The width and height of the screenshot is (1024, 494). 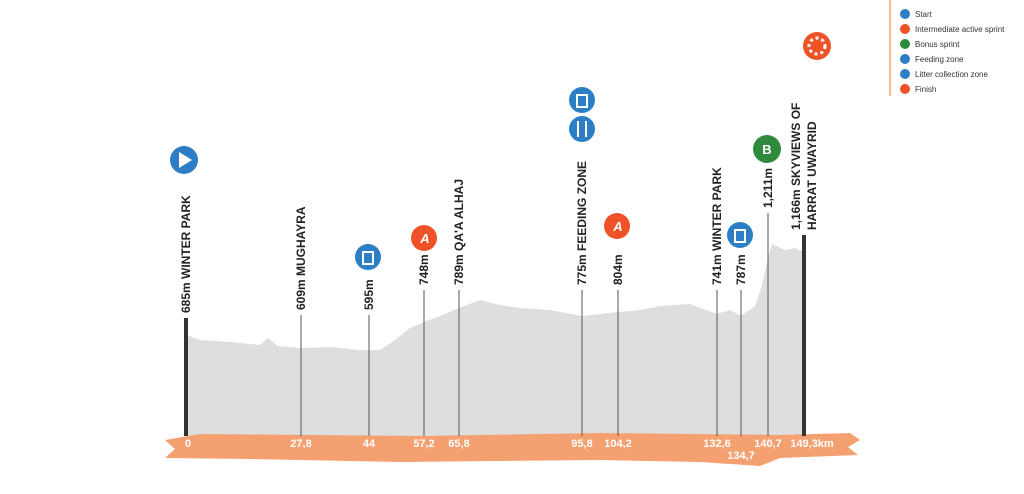 What do you see at coordinates (741, 269) in the screenshot?
I see `waypoint-label: 787m` at bounding box center [741, 269].